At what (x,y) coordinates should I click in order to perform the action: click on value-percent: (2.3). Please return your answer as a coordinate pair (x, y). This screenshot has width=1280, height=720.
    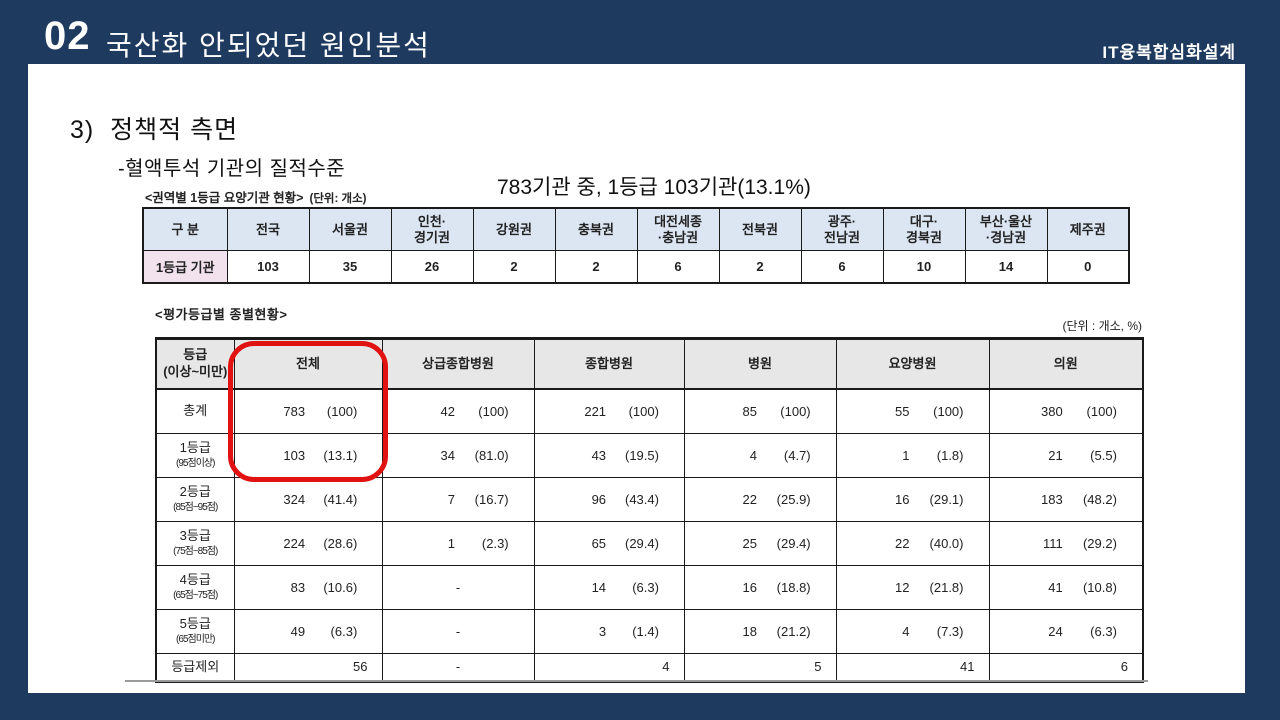
    Looking at the image, I should click on (495, 543).